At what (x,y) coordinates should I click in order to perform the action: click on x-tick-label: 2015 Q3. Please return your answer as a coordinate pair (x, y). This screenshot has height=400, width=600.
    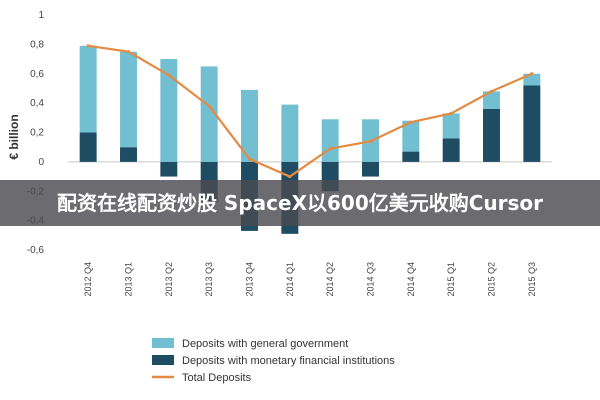
    Looking at the image, I should click on (532, 279).